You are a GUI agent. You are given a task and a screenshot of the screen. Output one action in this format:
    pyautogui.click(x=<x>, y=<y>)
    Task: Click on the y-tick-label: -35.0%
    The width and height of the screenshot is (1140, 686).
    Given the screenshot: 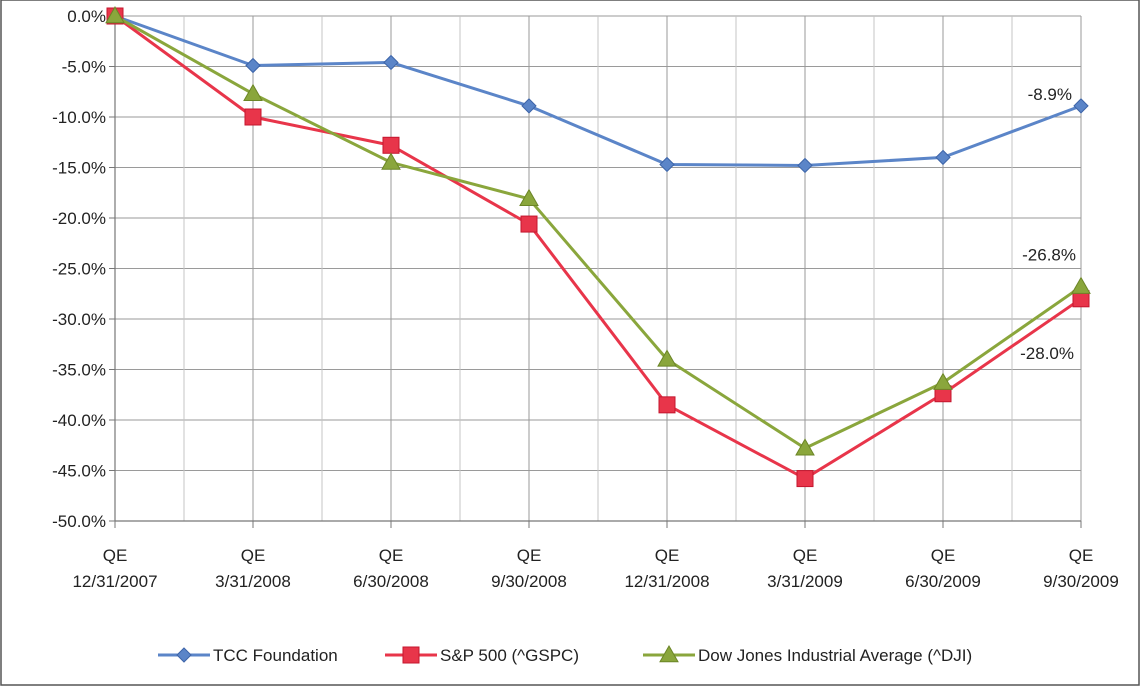 What is the action you would take?
    pyautogui.click(x=79, y=370)
    